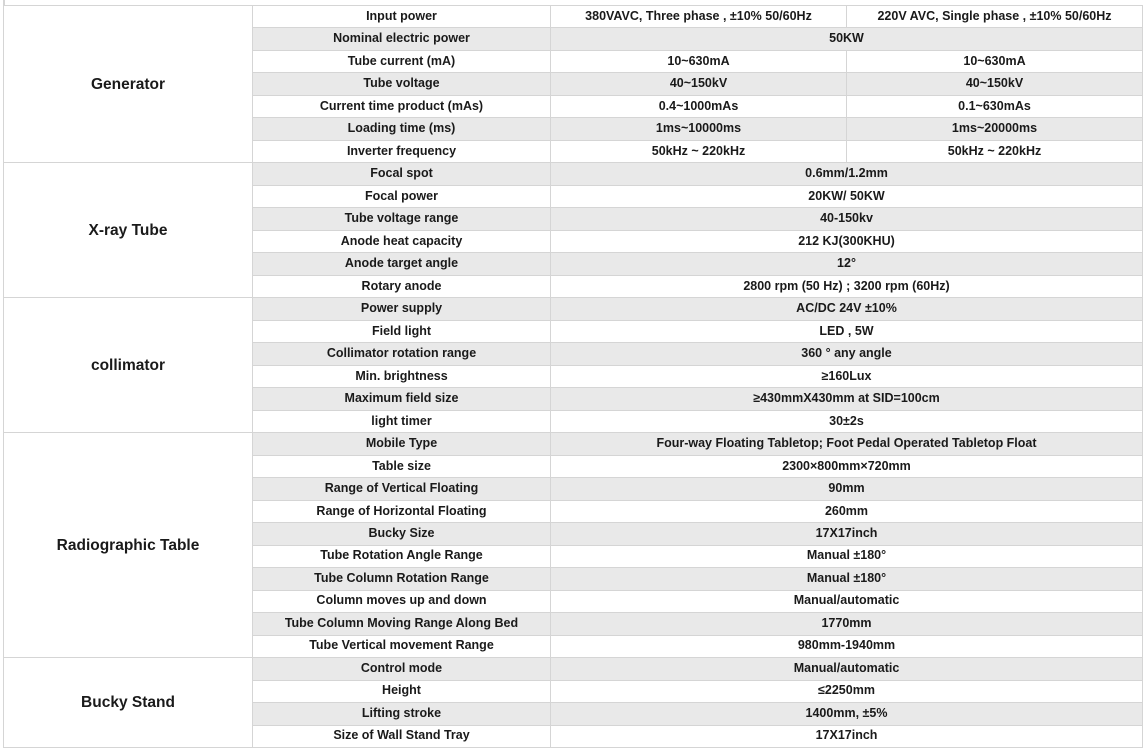 The width and height of the screenshot is (1145, 755). I want to click on value-cell: 20KW/ 50KW, so click(846, 196).